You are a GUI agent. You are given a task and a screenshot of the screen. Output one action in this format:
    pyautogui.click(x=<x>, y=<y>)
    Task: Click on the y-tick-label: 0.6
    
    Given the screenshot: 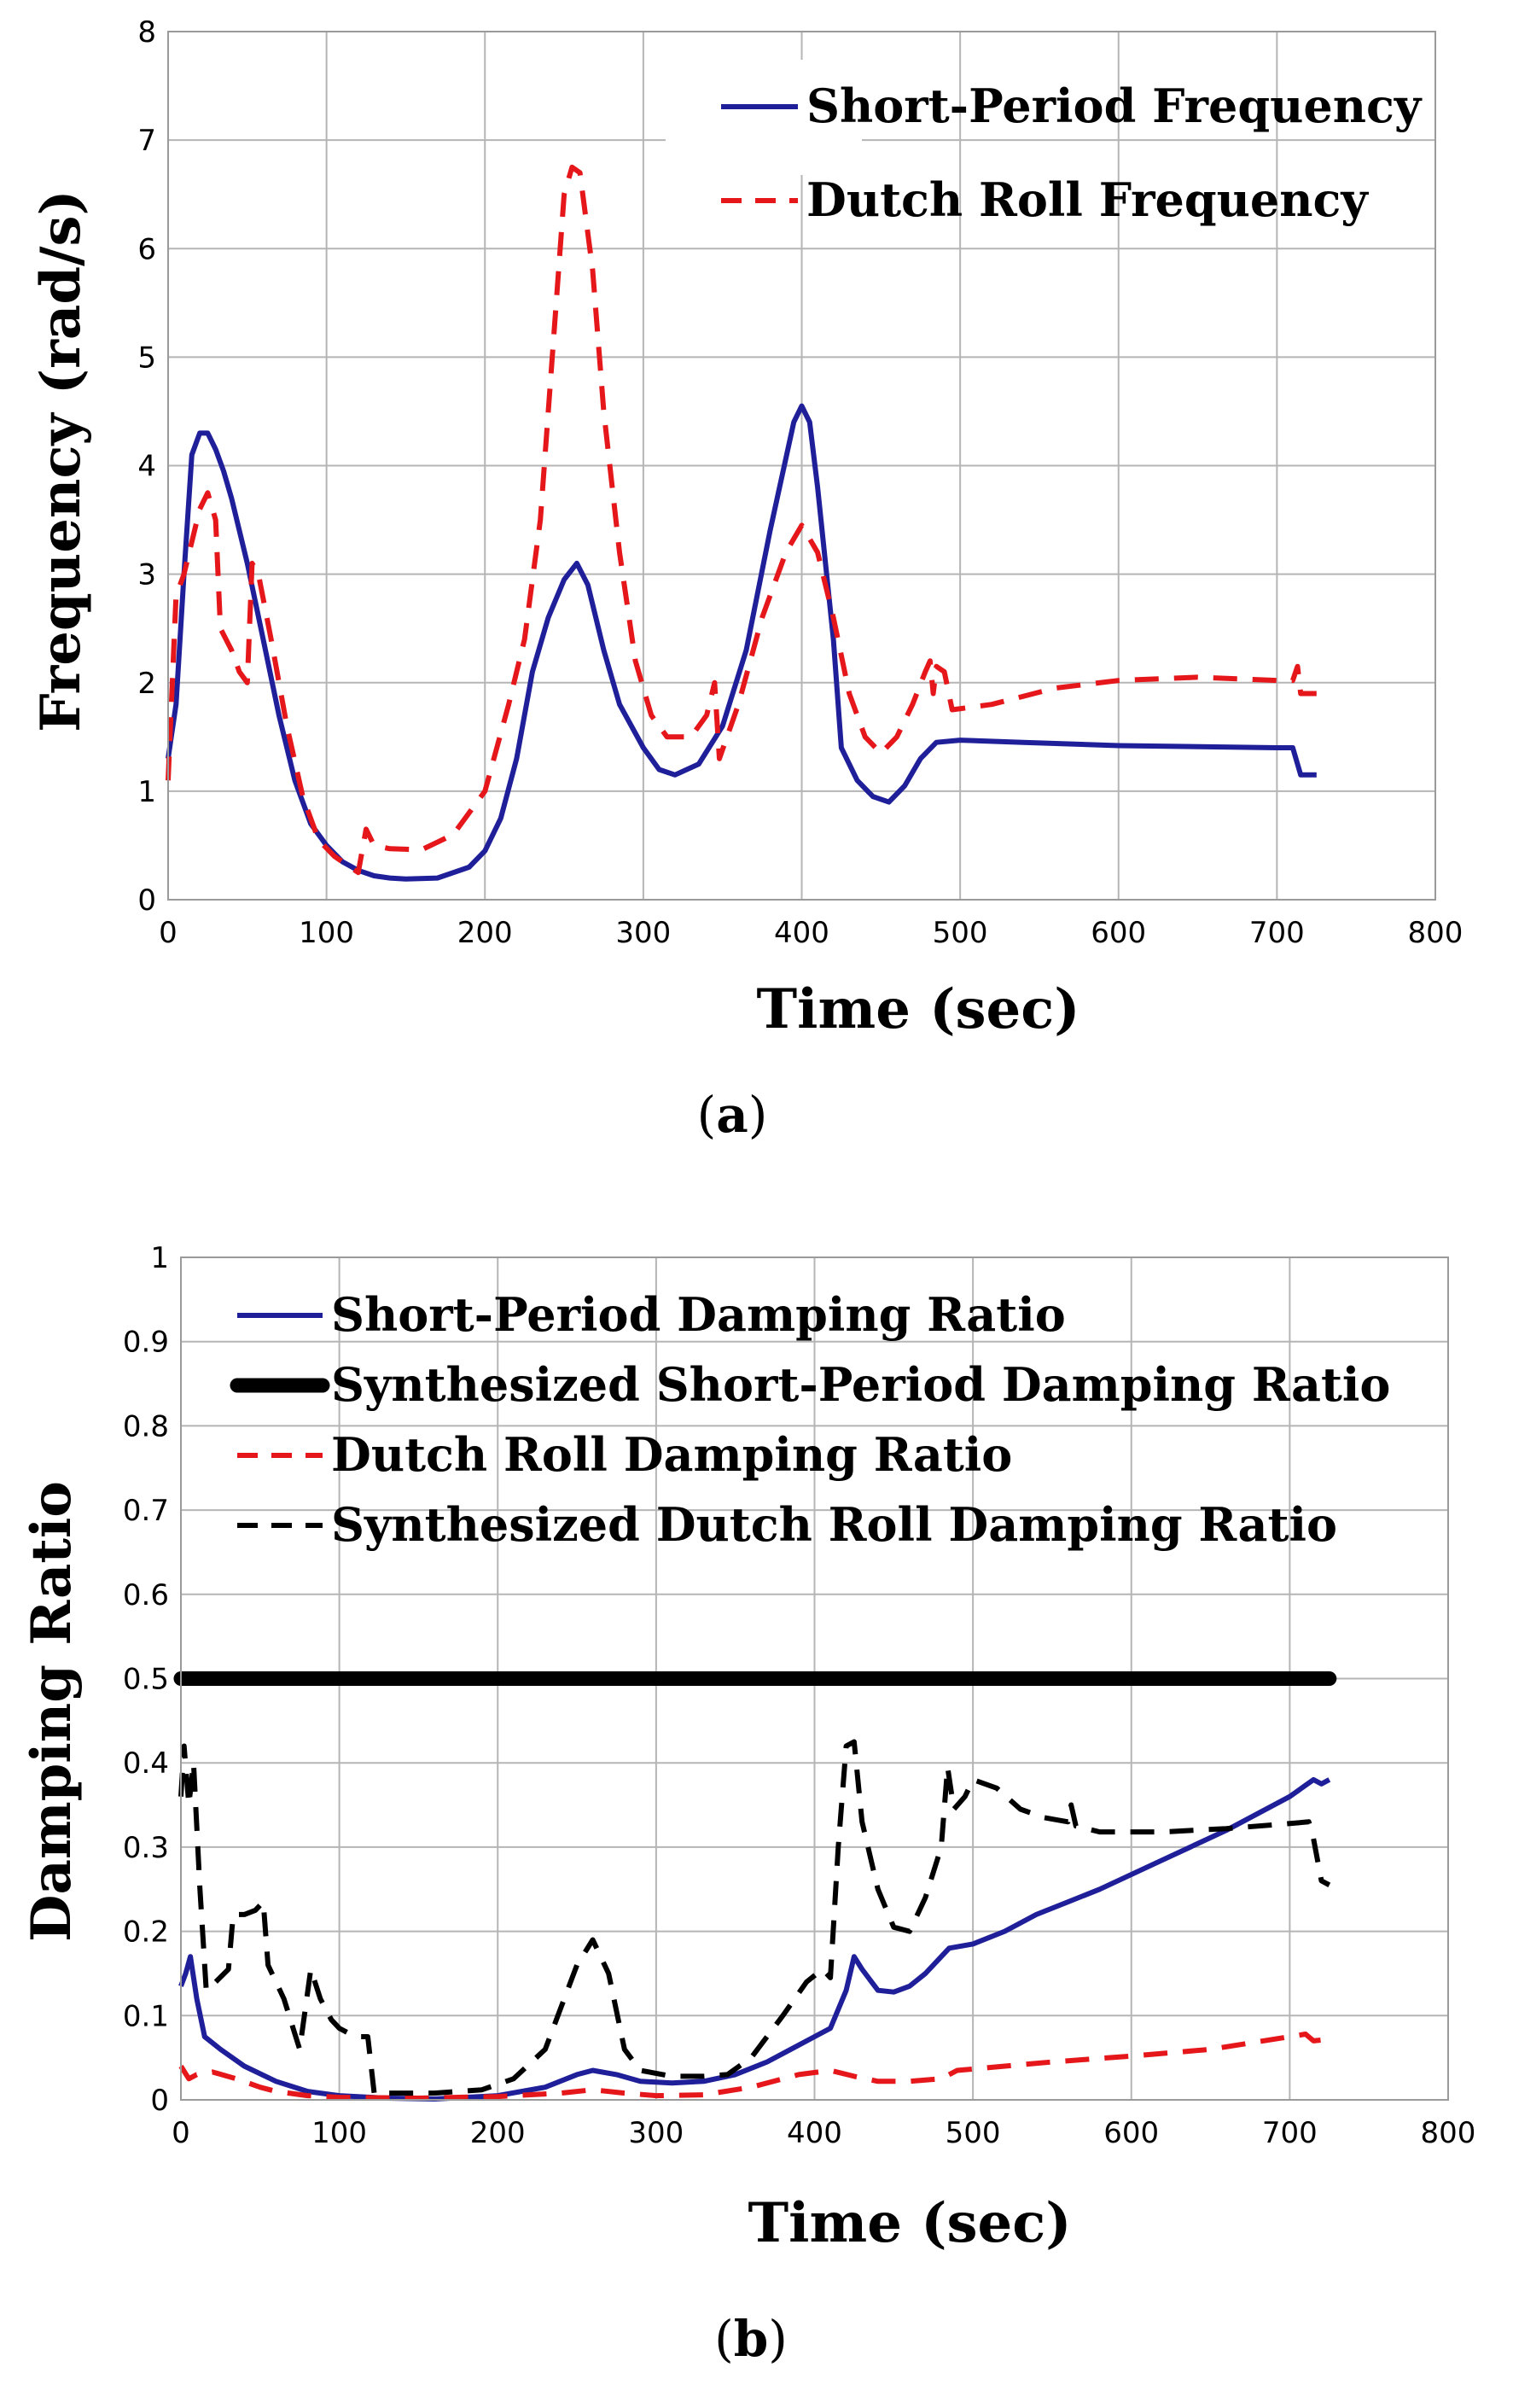 What is the action you would take?
    pyautogui.click(x=146, y=1595)
    